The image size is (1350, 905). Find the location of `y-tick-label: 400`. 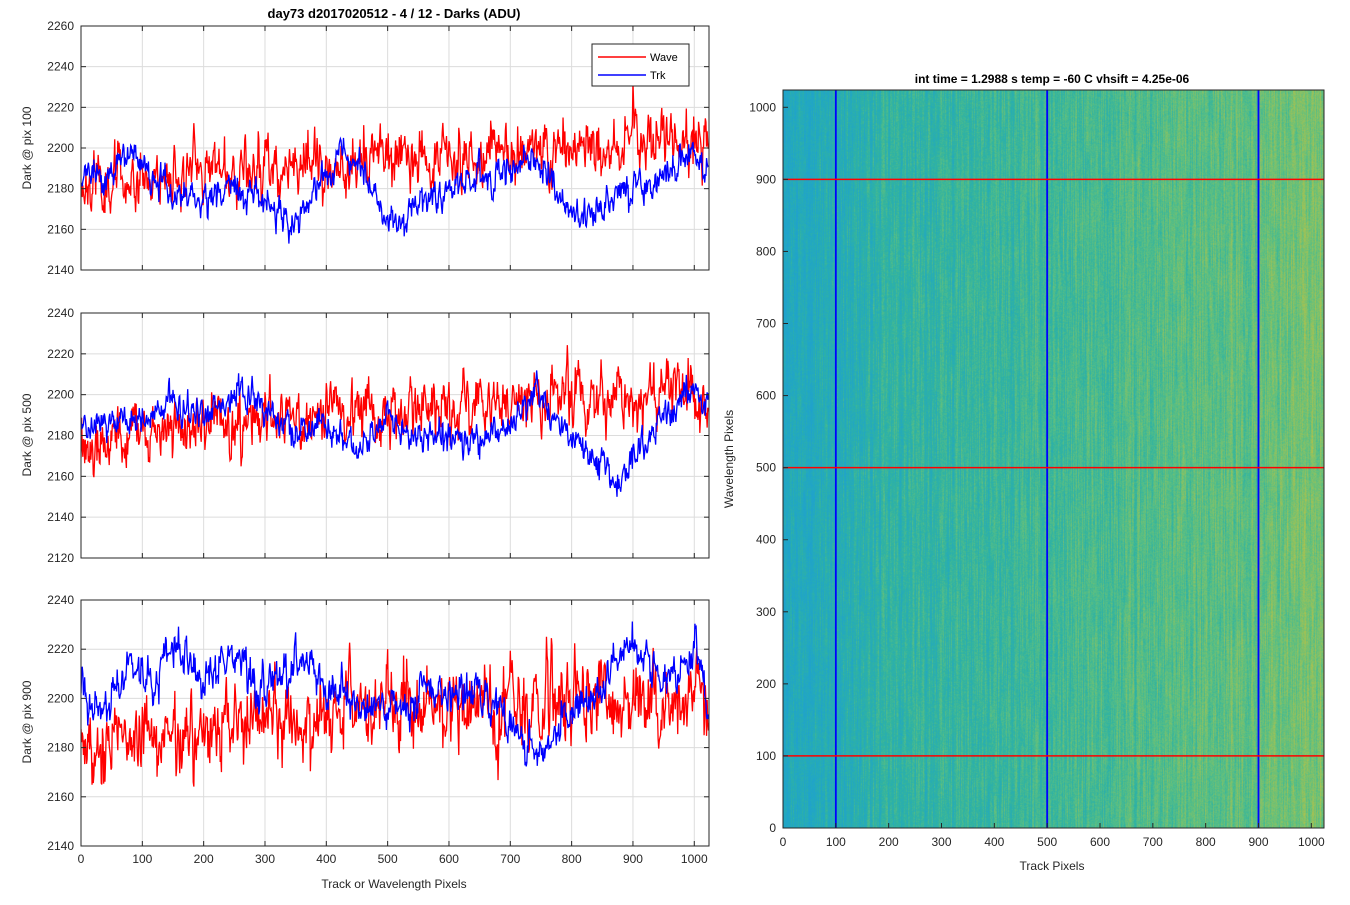

y-tick-label: 400 is located at coordinates (766, 540).